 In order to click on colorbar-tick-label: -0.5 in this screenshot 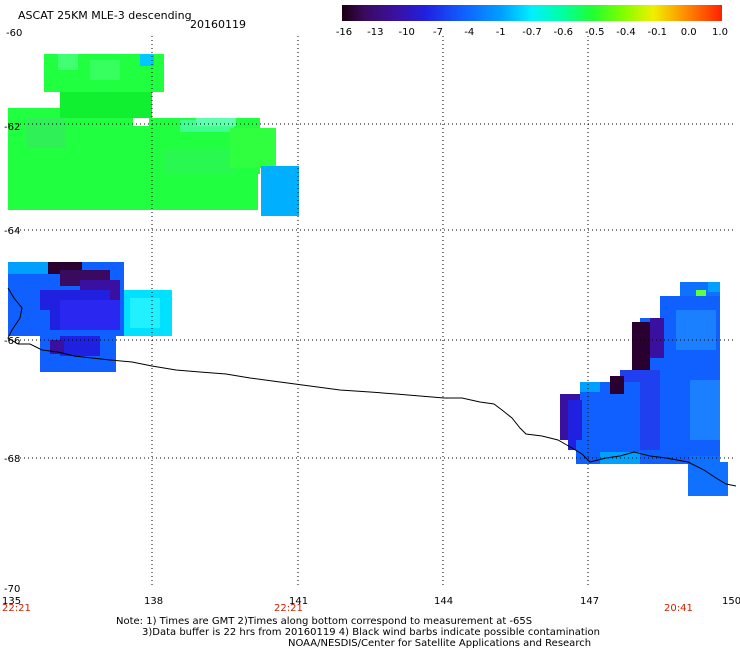, I will do `click(595, 32)`.